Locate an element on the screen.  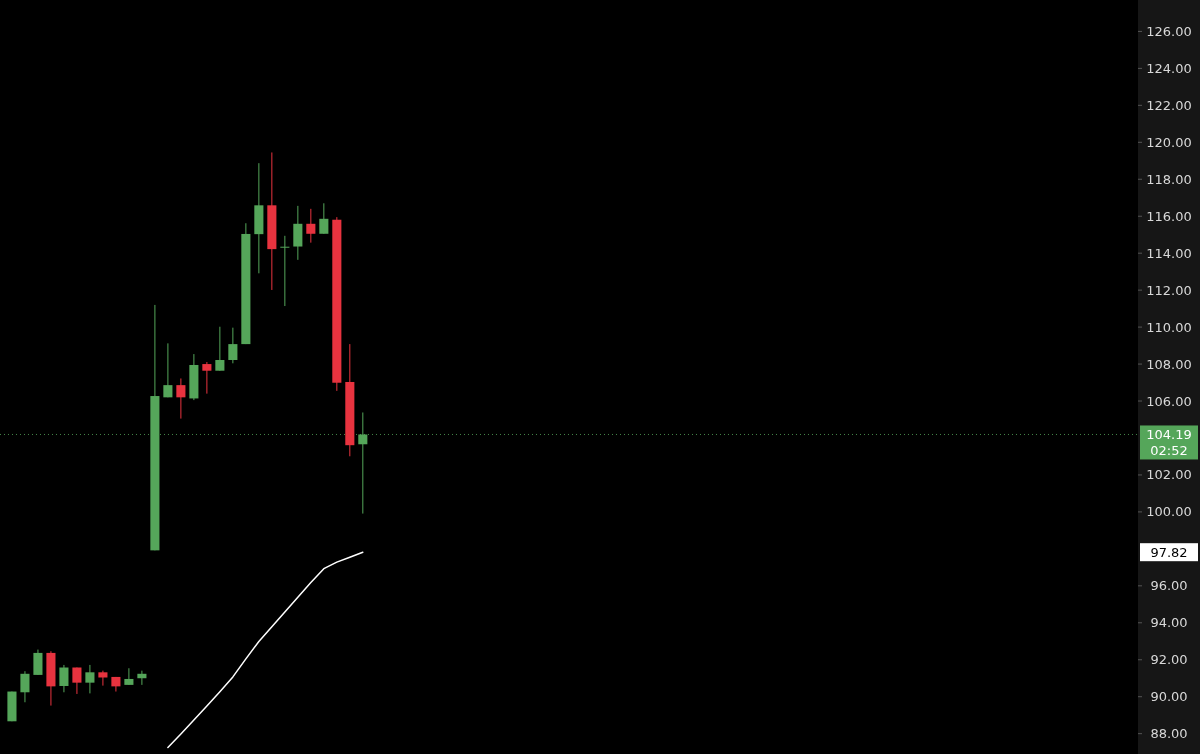
y-tick-label: 108.00 is located at coordinates (1169, 364).